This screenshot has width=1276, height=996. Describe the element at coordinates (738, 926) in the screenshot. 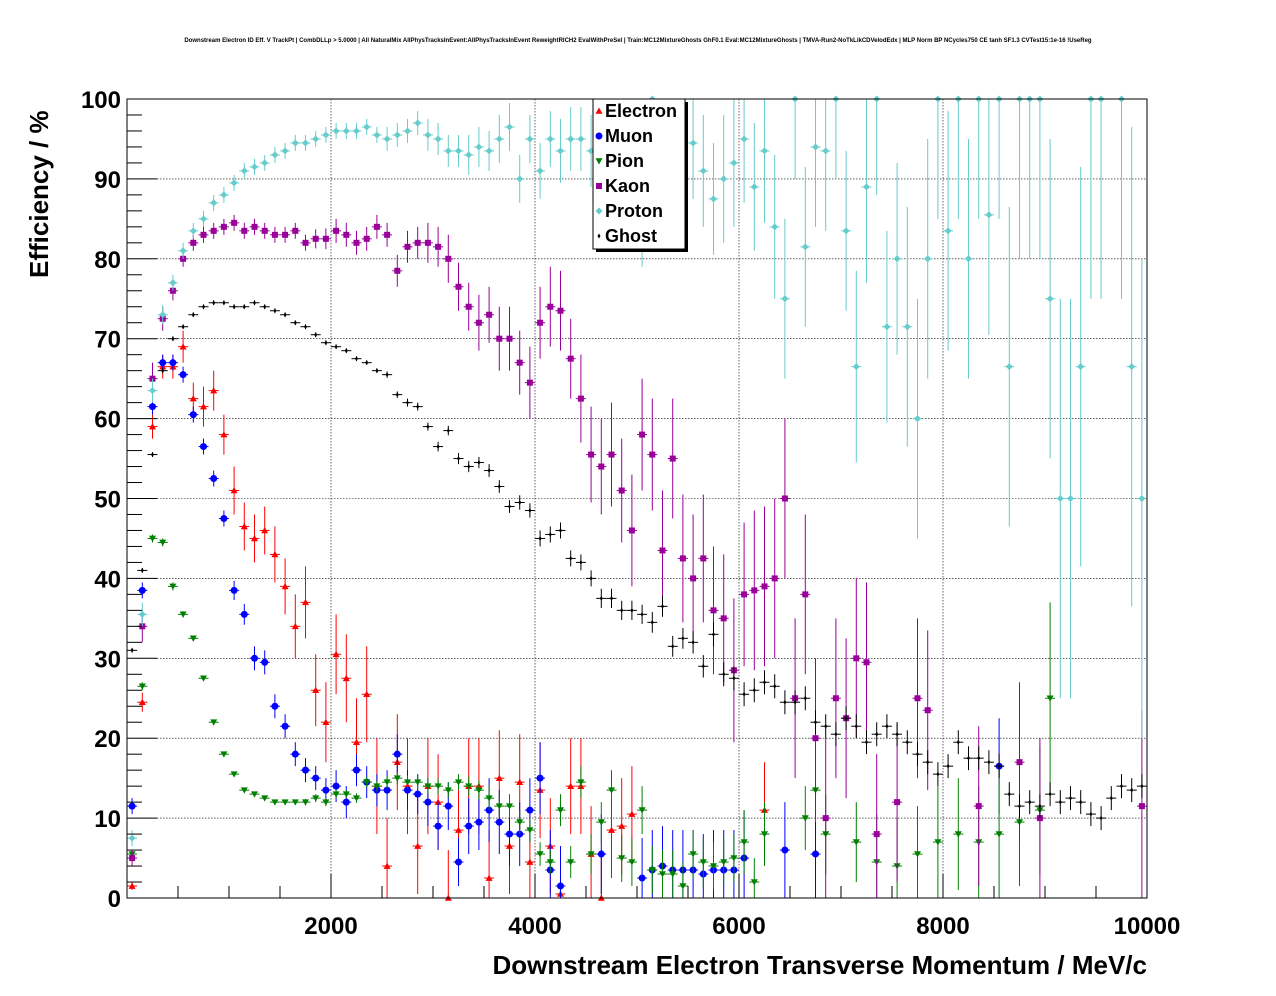

I see `x-tick-label: 6000` at that location.